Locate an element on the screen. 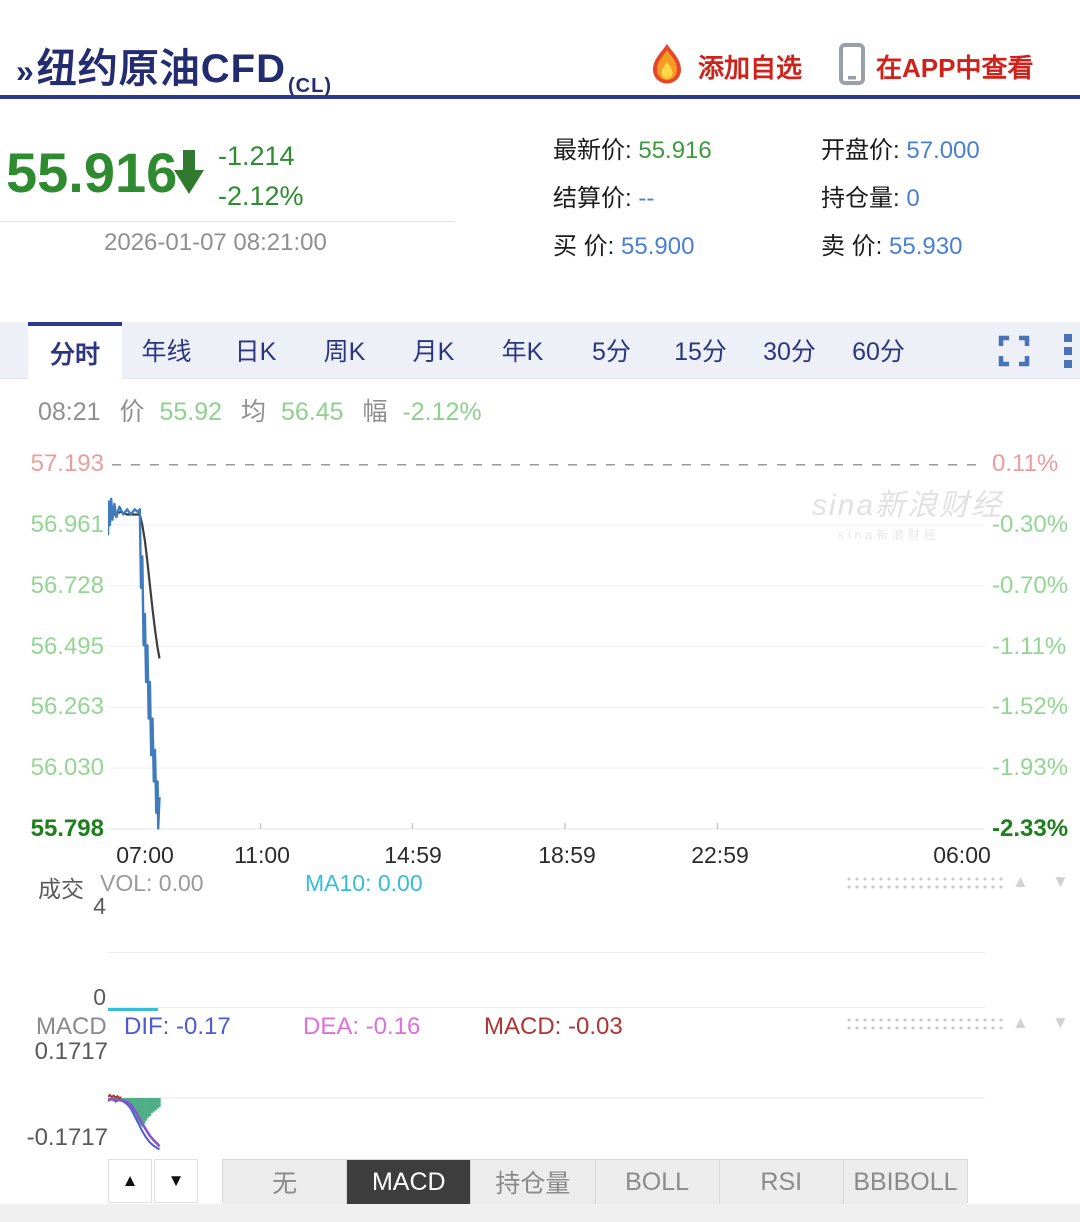 This screenshot has width=1080, height=1222. period-tabbar: 分时 年线 日K 周K 月K 年K 5分 15分 30分 60分 is located at coordinates (540, 350).